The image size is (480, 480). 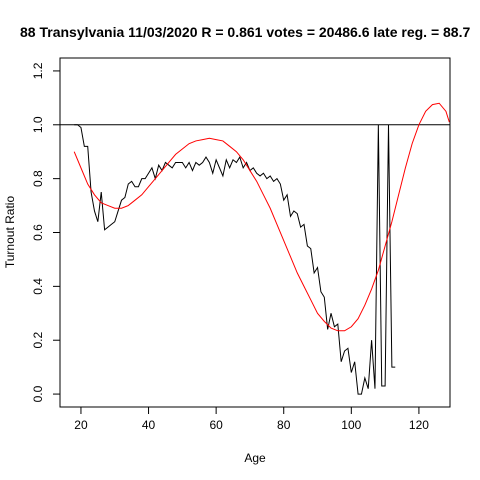 I want to click on y-axis-label: Turnout Ratio, so click(x=10, y=232).